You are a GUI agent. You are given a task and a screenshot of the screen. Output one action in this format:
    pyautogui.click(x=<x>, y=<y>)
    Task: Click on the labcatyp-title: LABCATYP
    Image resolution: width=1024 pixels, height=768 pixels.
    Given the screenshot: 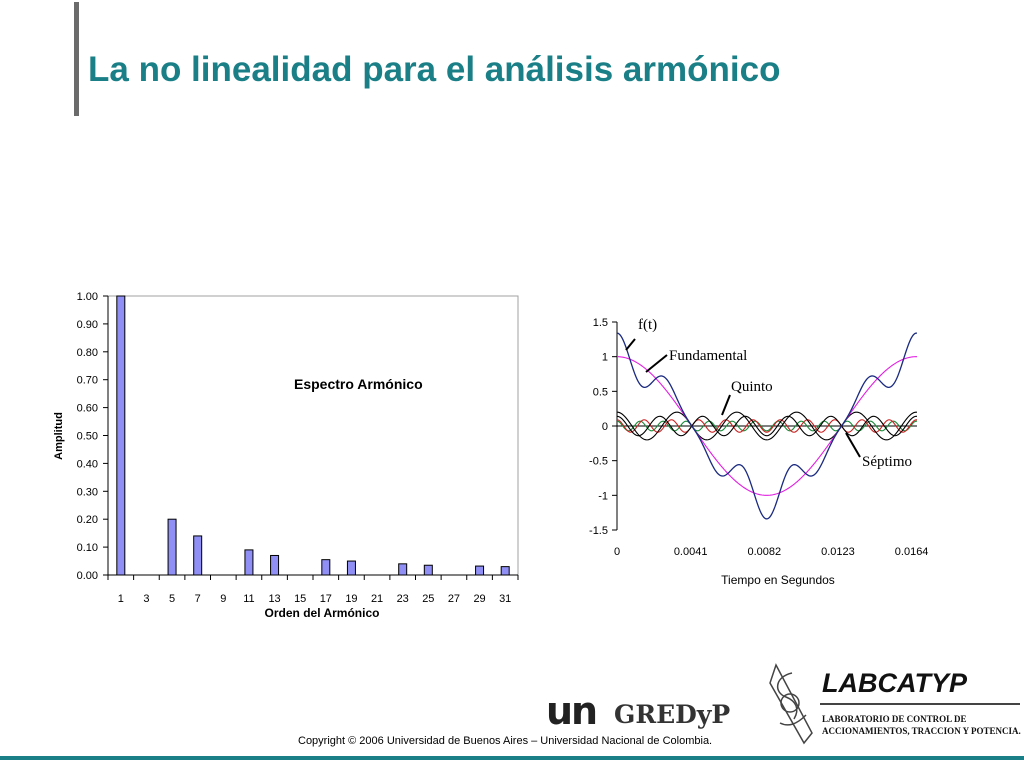 What is the action you would take?
    pyautogui.click(x=894, y=683)
    